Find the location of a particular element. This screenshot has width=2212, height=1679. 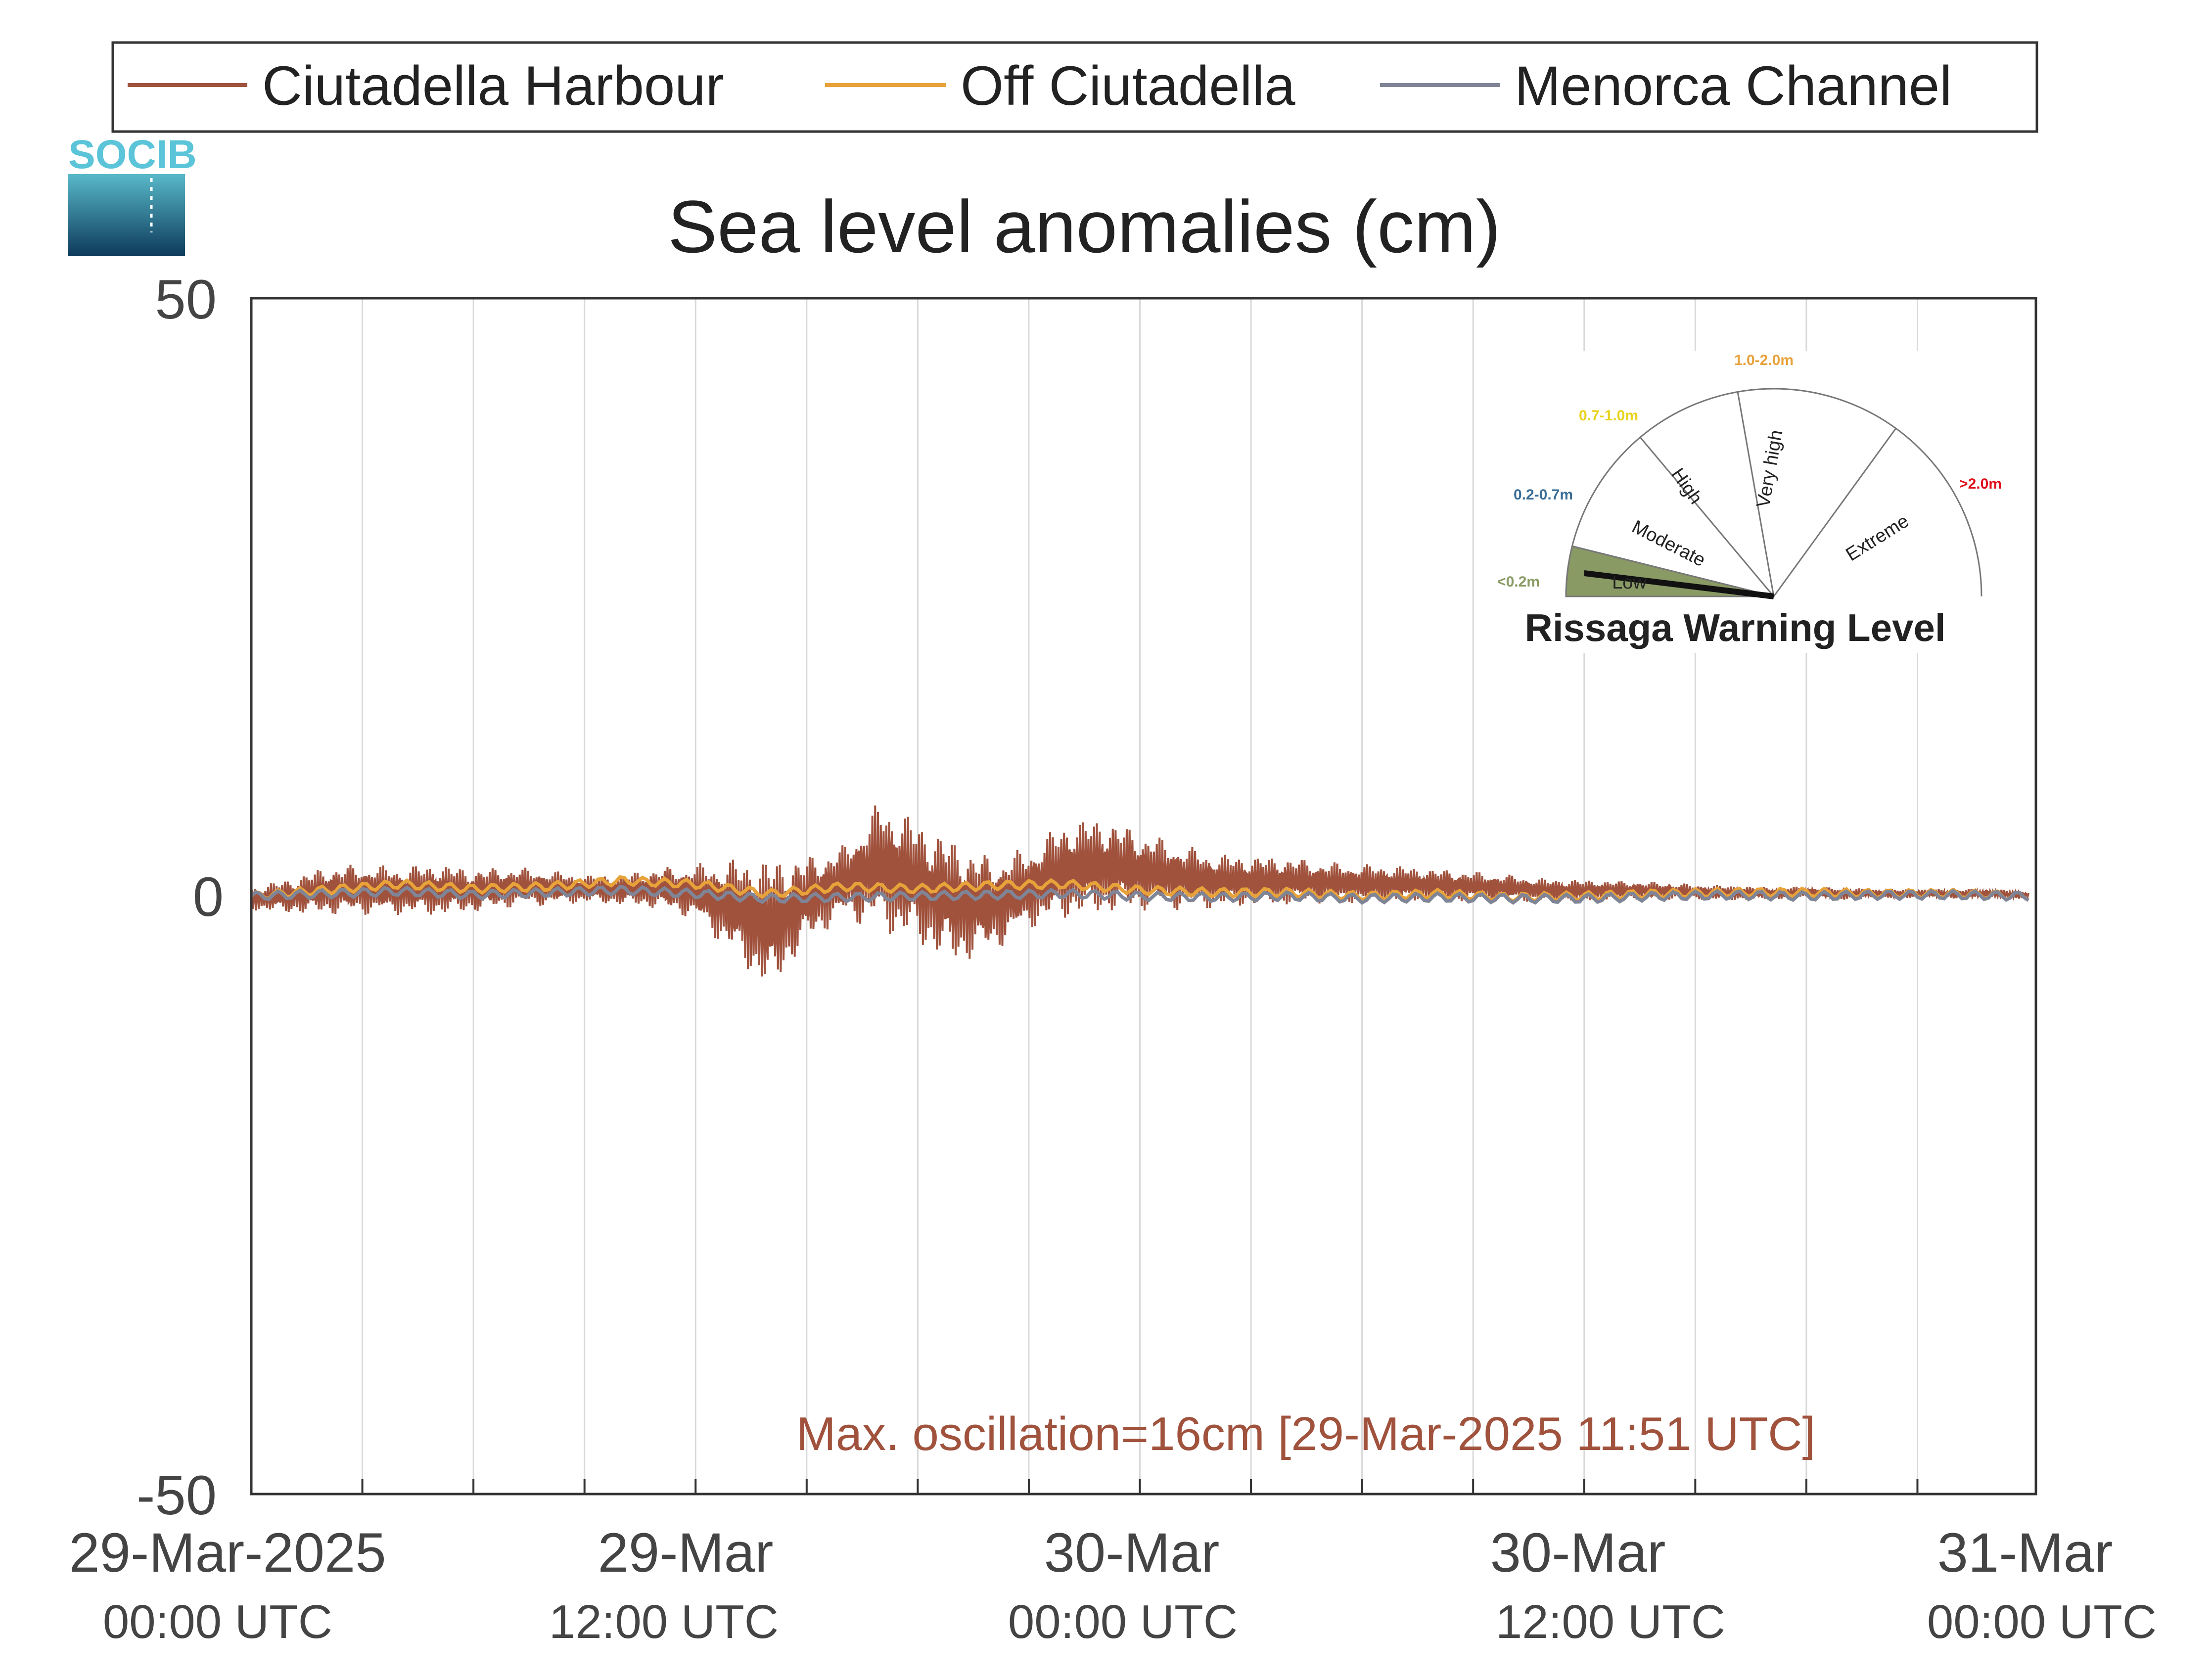

series-lines is located at coordinates (1139, 891).